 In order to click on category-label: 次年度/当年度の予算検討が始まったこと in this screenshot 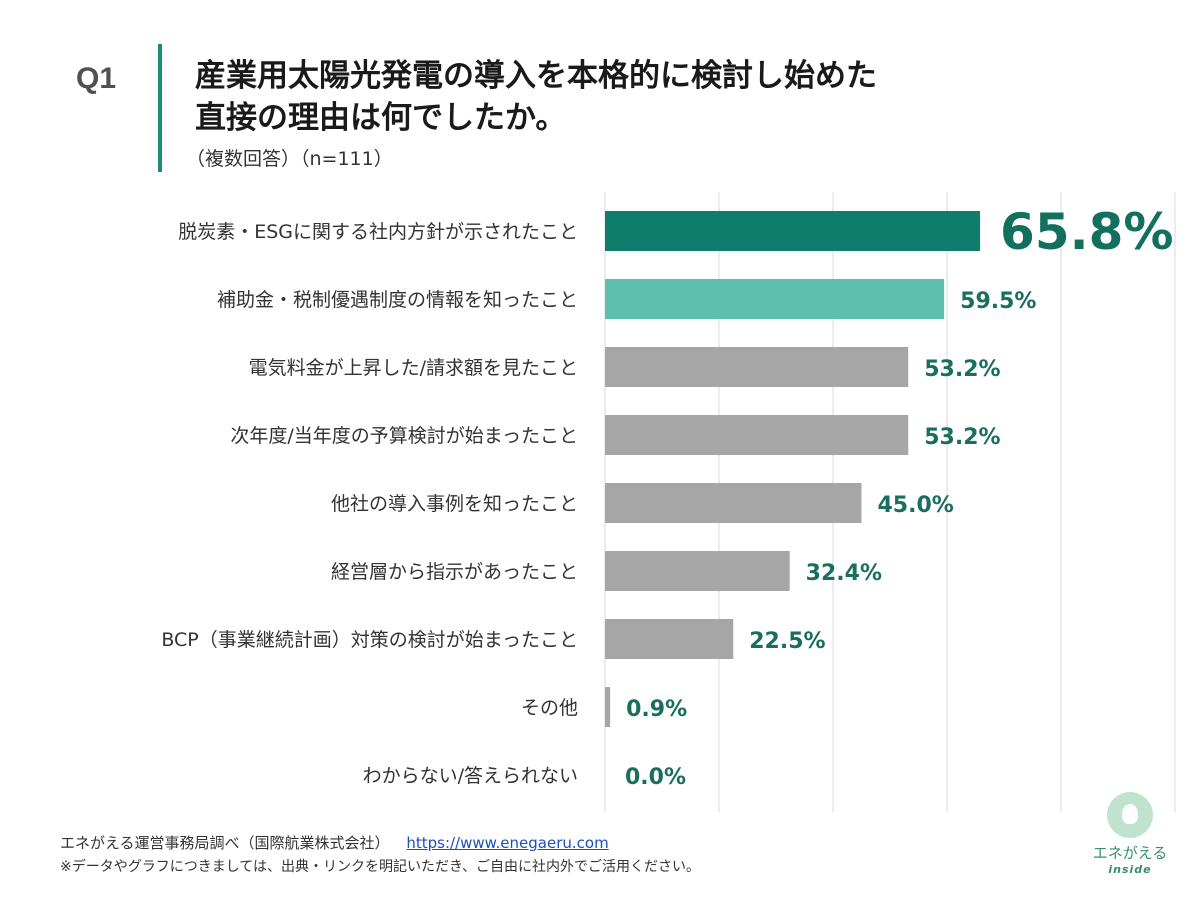, I will do `click(404, 436)`.